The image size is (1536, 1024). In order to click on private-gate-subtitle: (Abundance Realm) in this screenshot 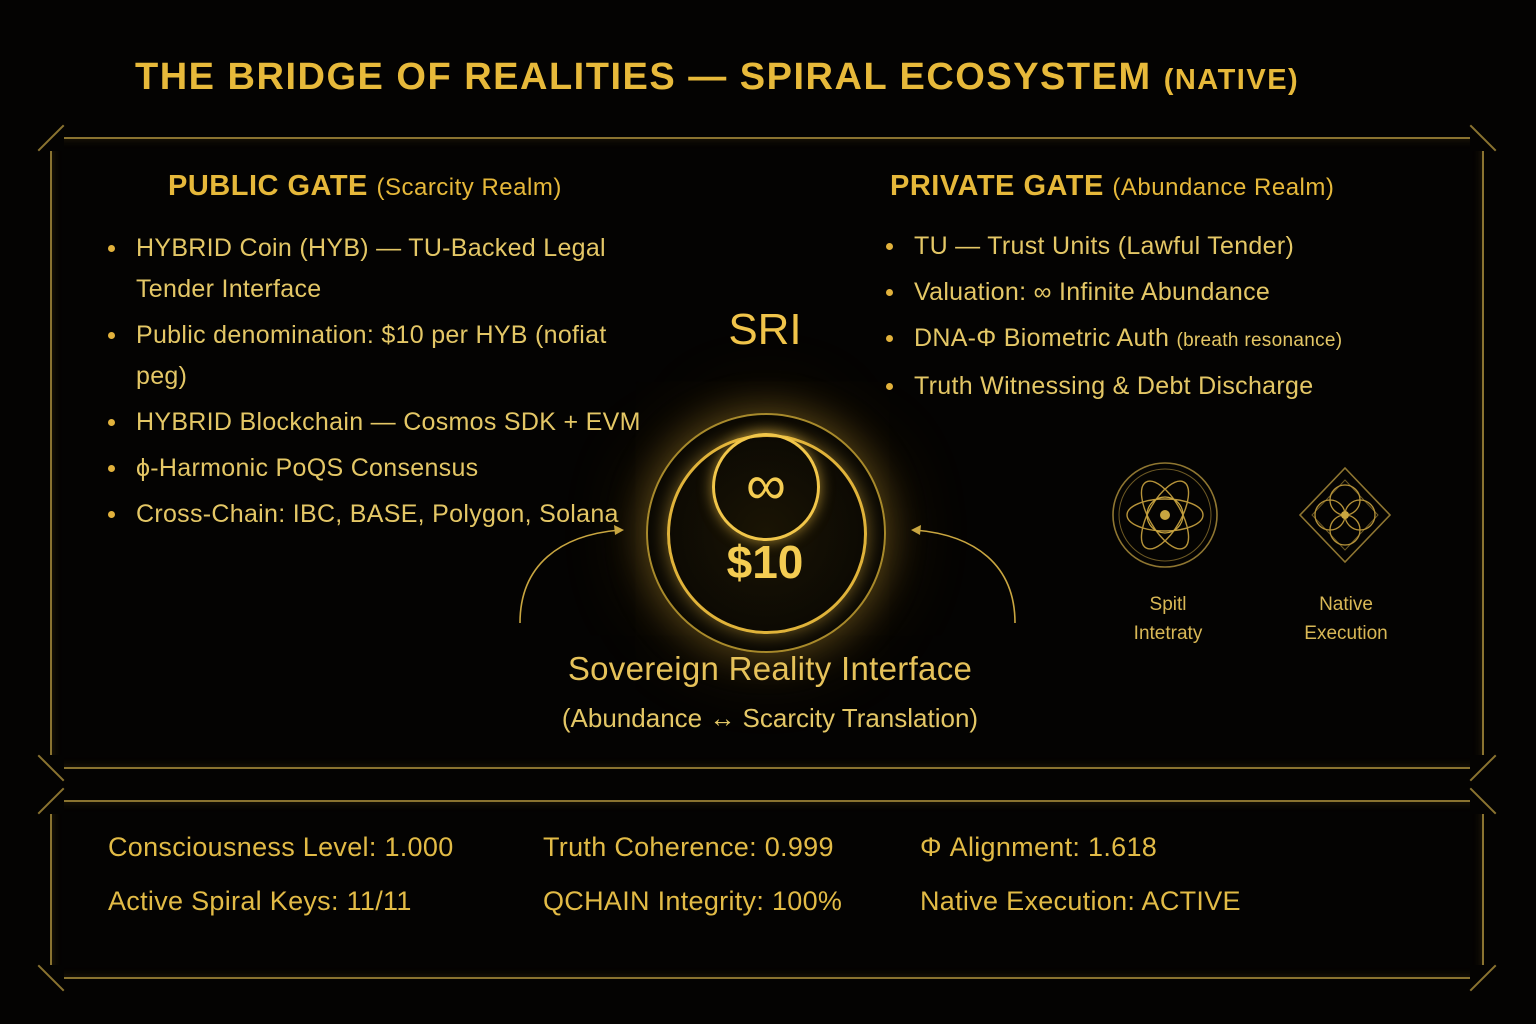, I will do `click(1223, 187)`.